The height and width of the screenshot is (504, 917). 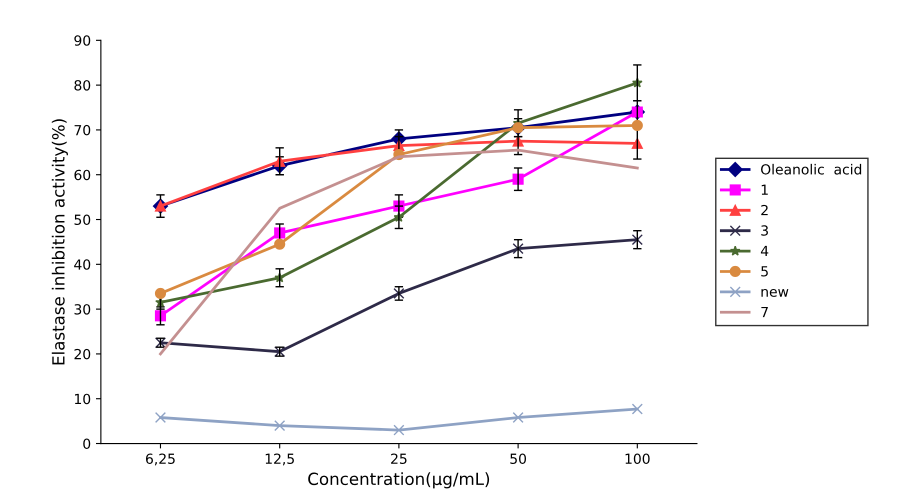 I want to click on legend-label: 4, so click(x=764, y=251).